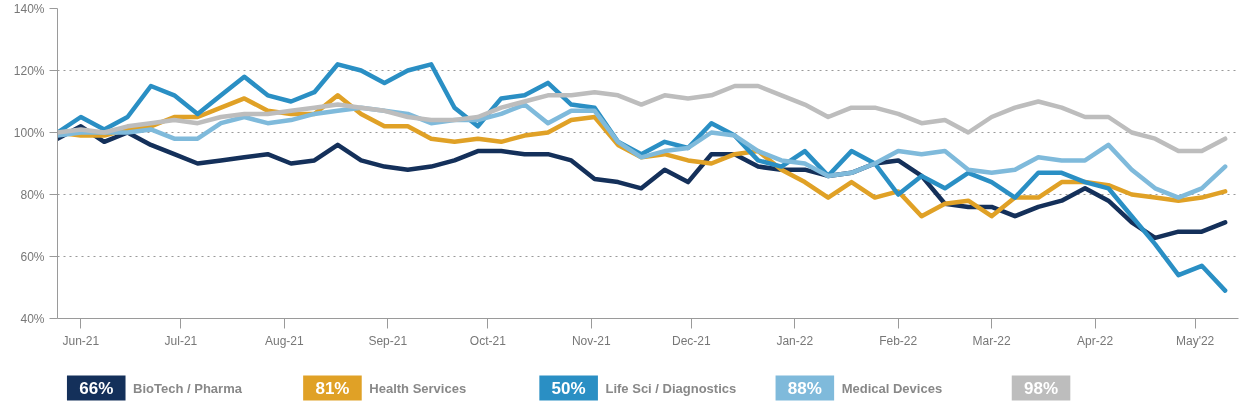 The width and height of the screenshot is (1250, 413). I want to click on x-tick-label: Jun-21, so click(81, 340).